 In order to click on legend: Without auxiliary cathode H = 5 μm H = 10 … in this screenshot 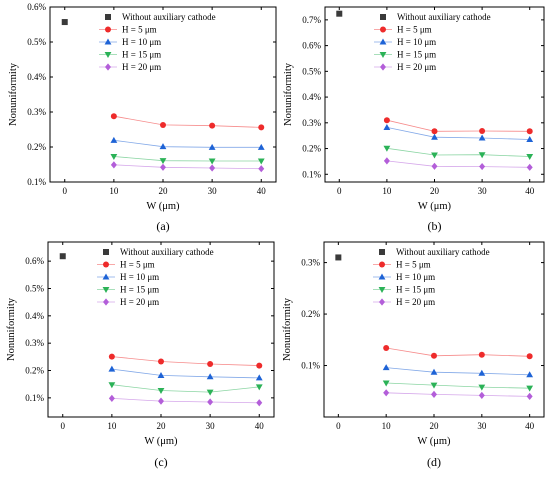, I will do `click(155, 277)`.